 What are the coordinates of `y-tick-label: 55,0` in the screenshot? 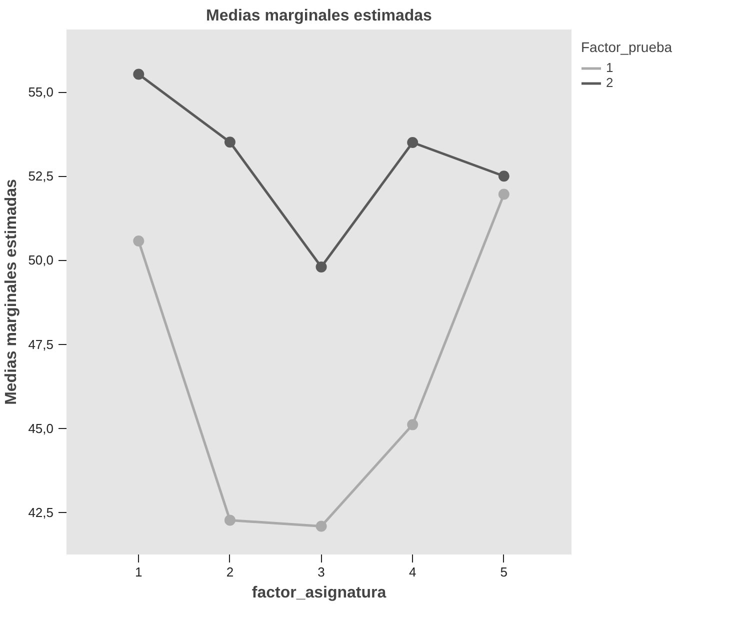 It's located at (41, 92).